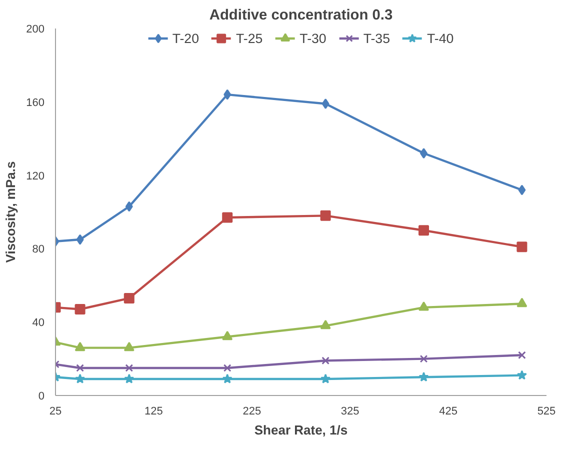 This screenshot has height=450, width=576. I want to click on legend-label: T-25, so click(249, 38).